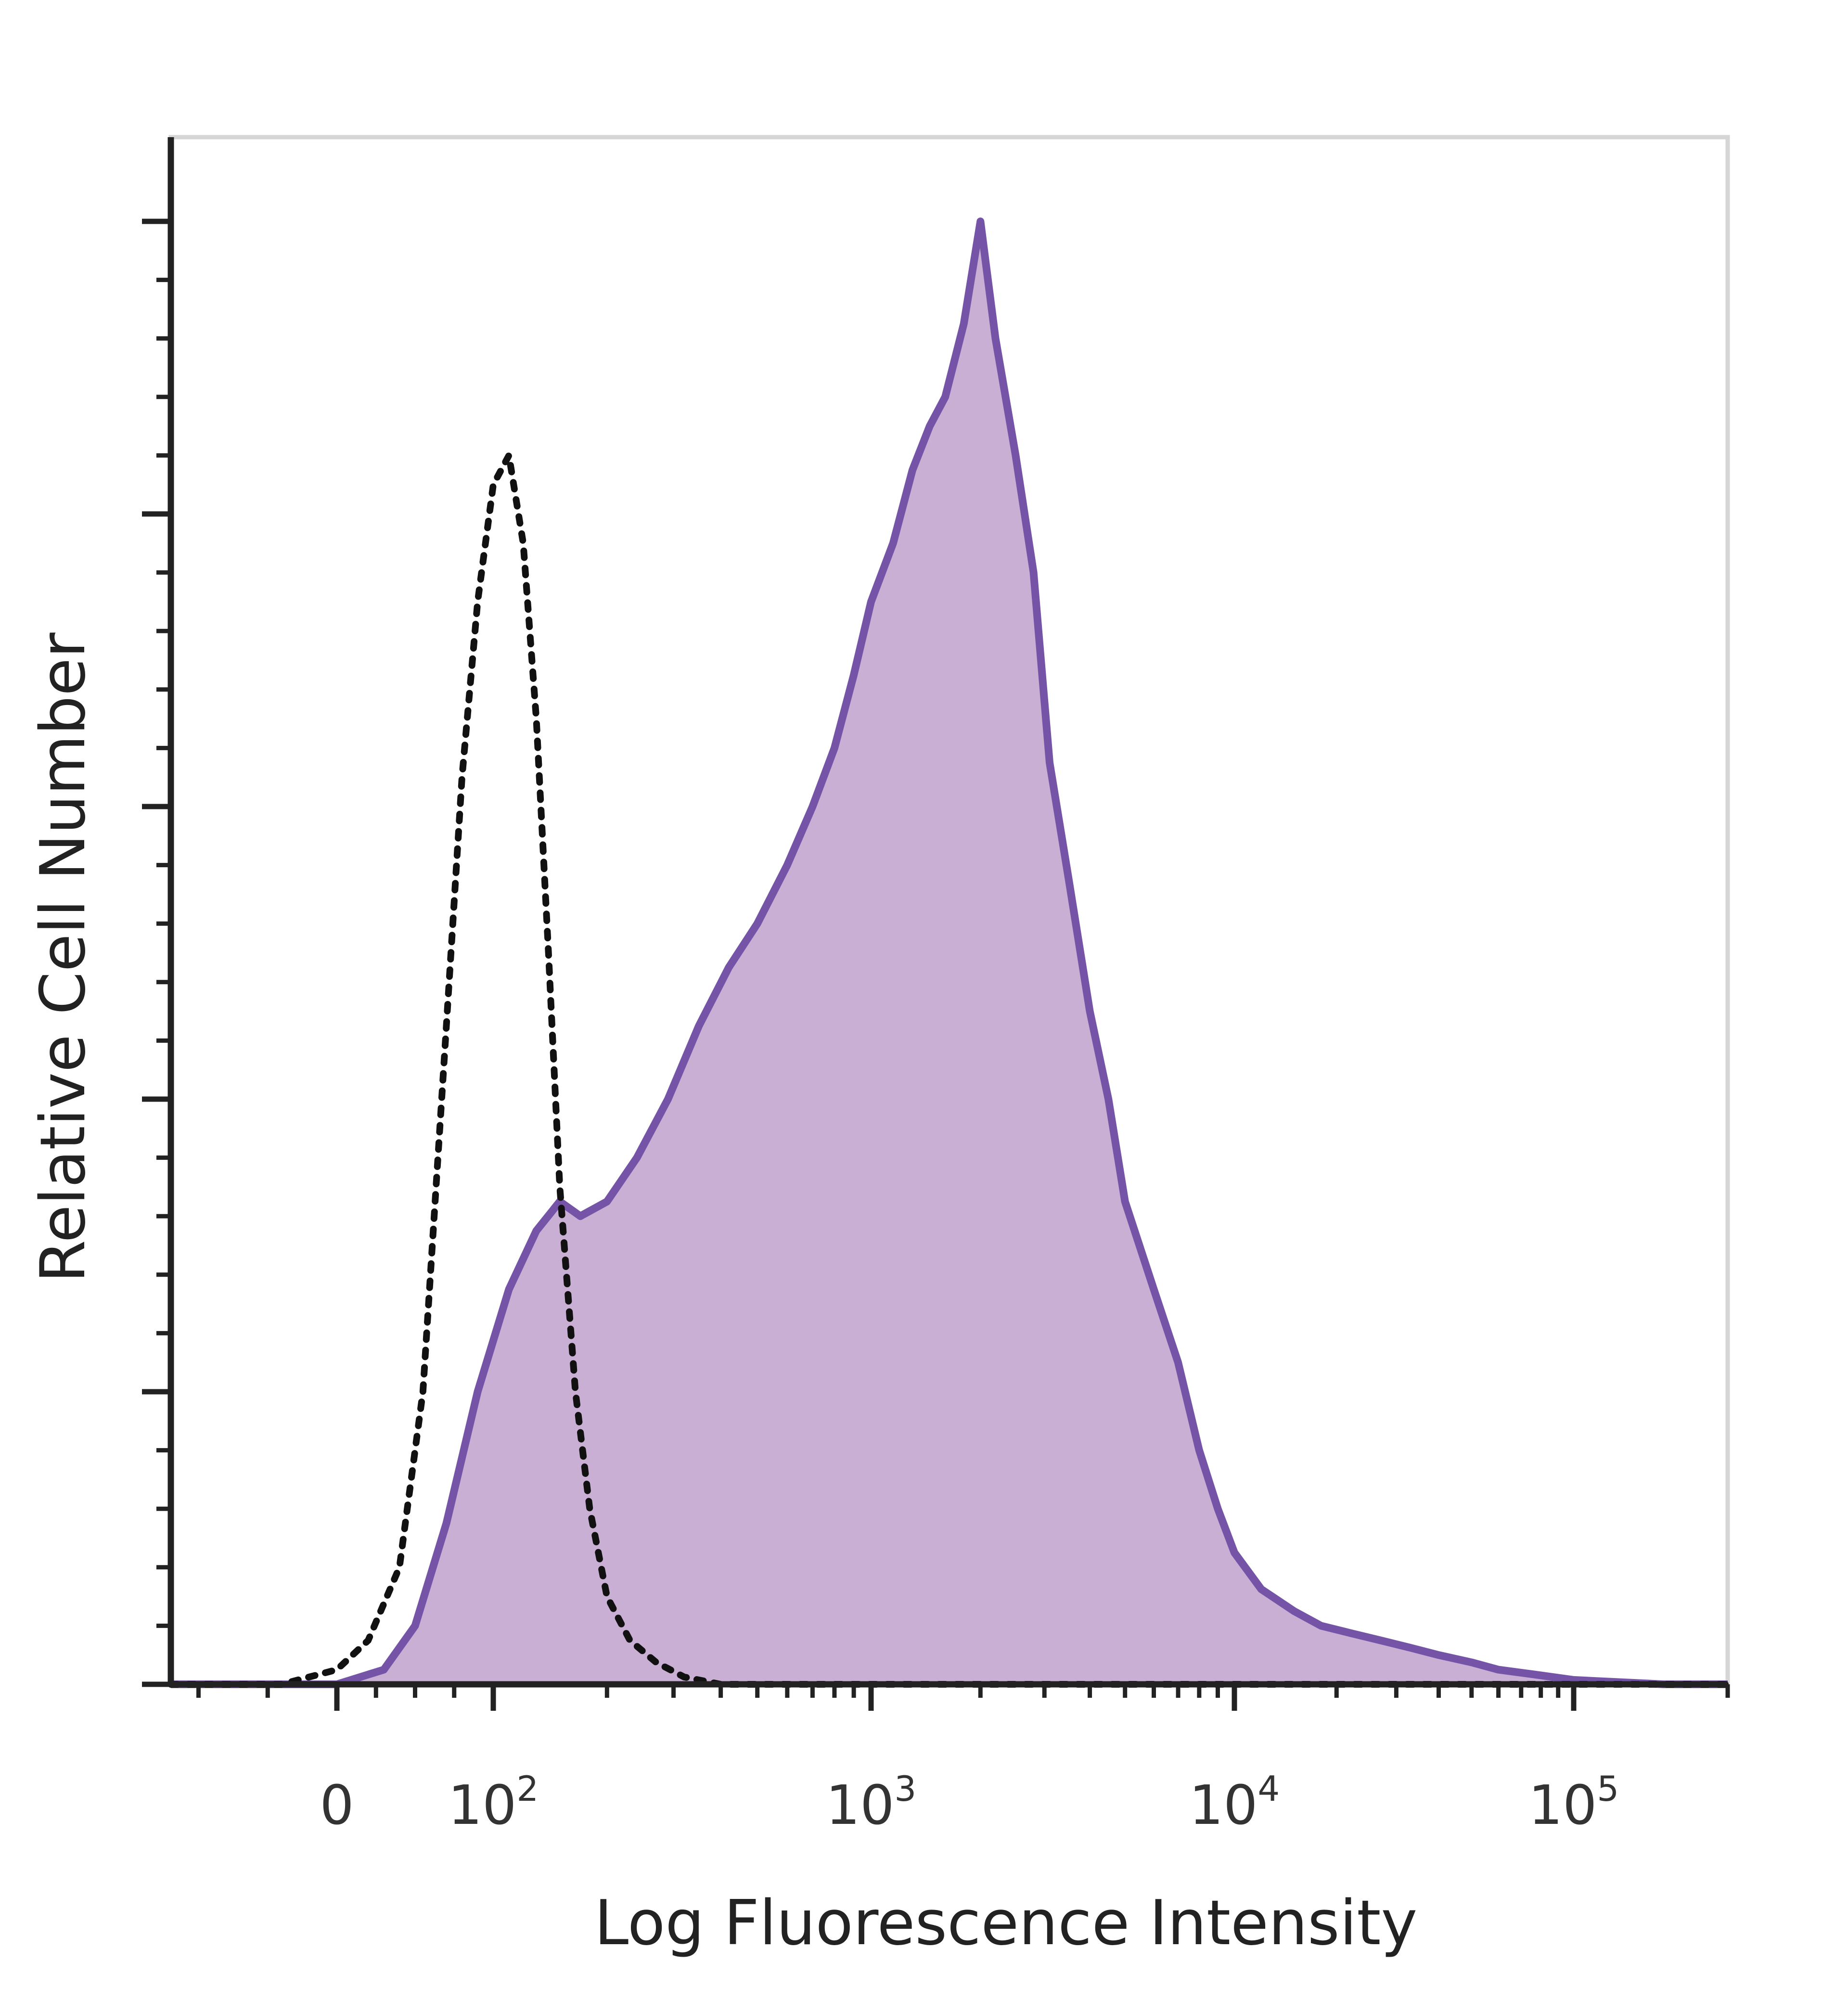 This screenshot has width=1848, height=2000. What do you see at coordinates (337, 1805) in the screenshot?
I see `x-tick-label: 0` at bounding box center [337, 1805].